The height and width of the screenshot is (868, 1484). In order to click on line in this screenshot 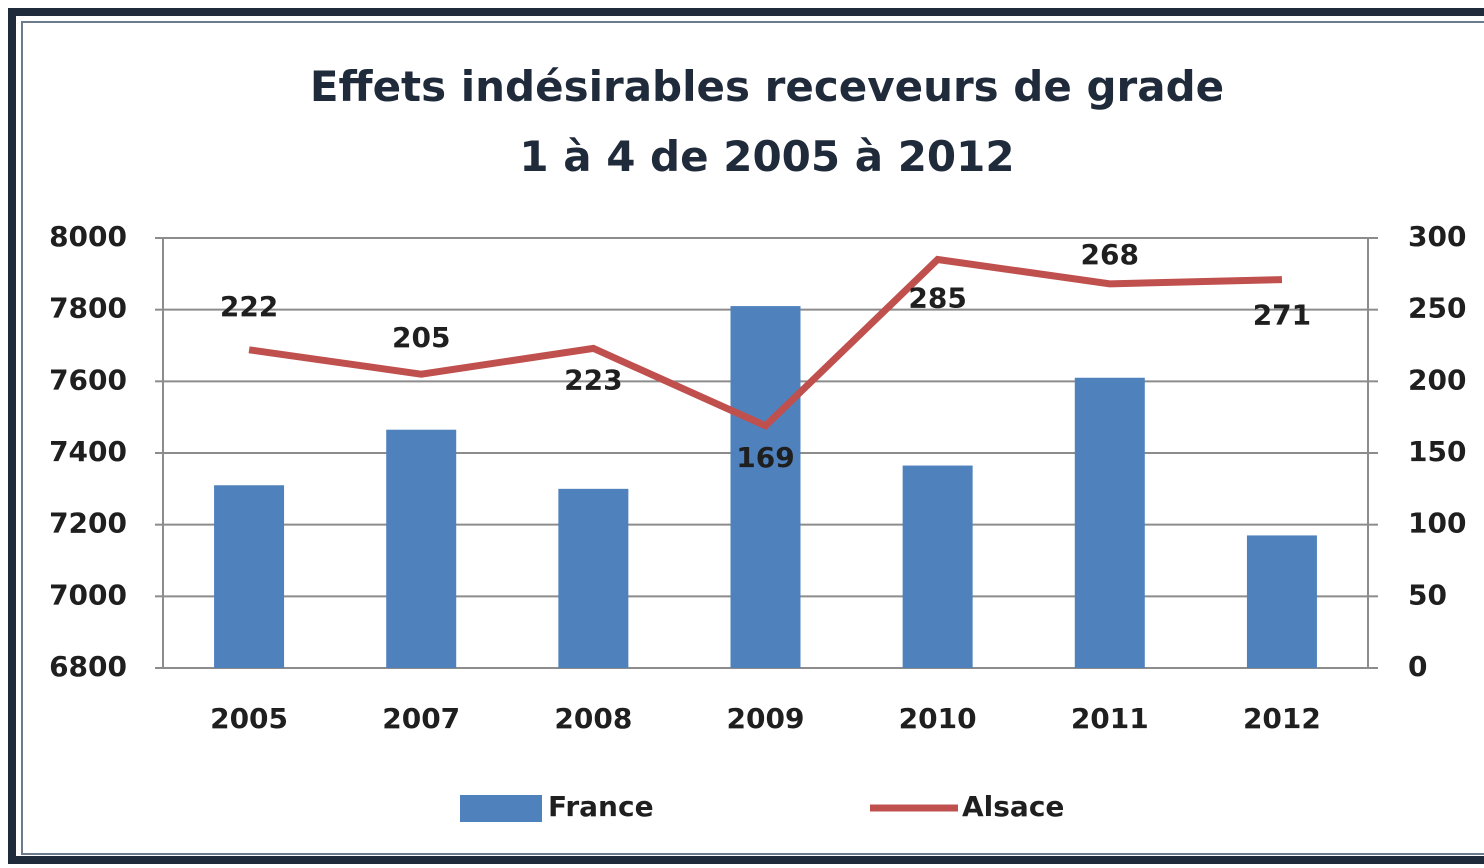, I will do `click(765, 342)`.